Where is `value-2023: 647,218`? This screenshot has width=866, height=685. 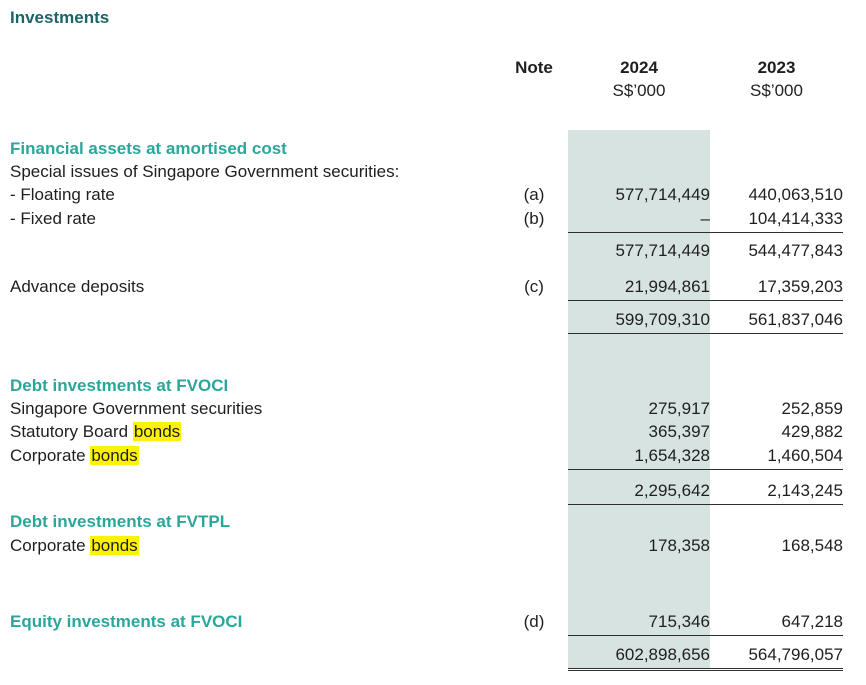
value-2023: 647,218 is located at coordinates (776, 621).